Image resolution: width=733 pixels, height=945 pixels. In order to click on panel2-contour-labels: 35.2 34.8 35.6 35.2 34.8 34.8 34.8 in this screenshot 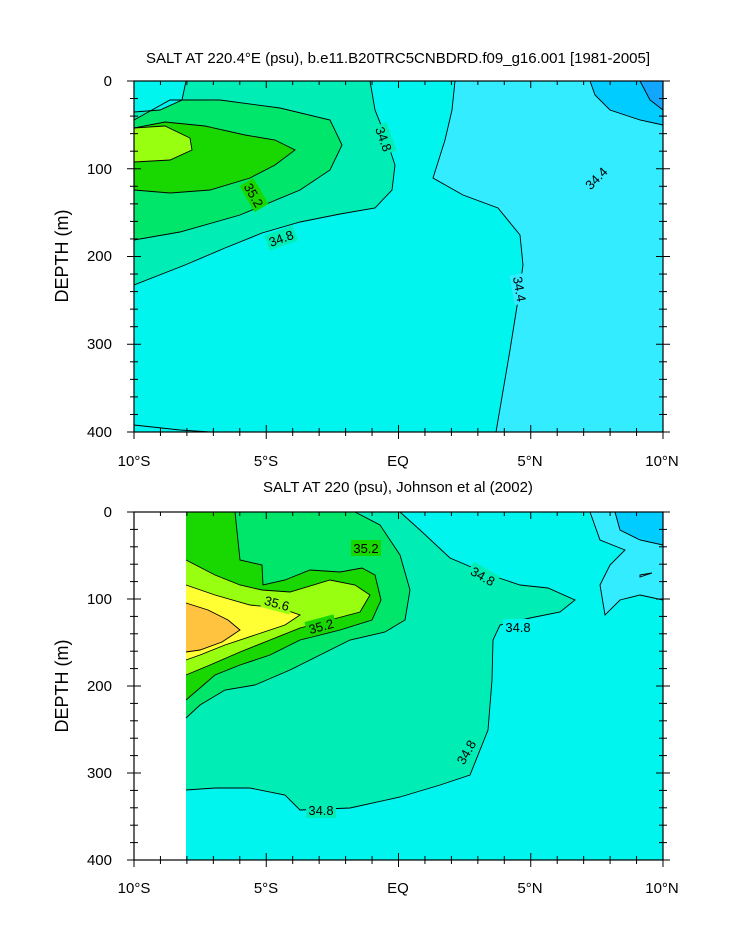, I will do `click(396, 679)`.